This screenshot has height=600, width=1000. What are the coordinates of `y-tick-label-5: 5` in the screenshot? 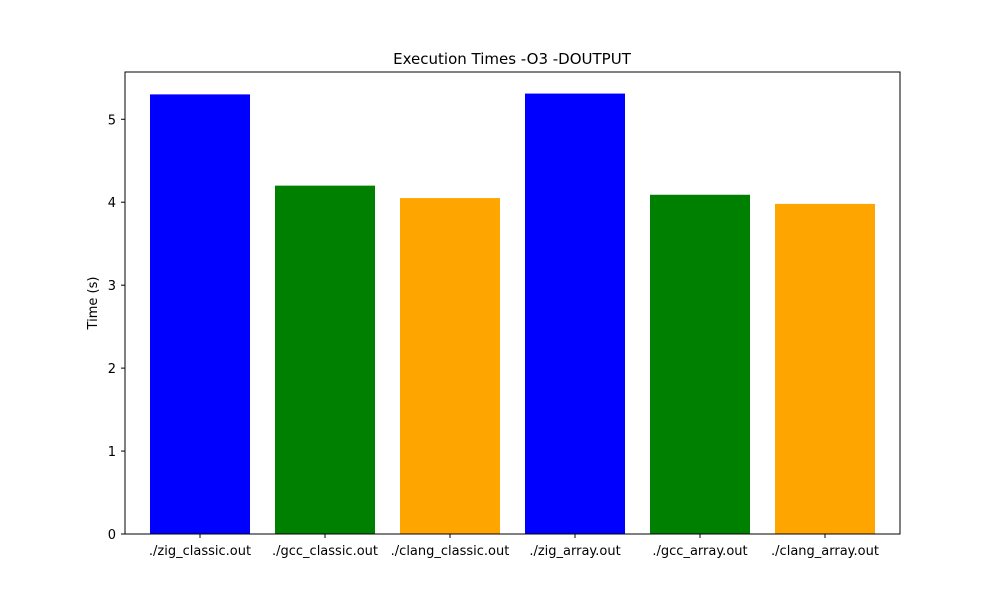 It's located at (112, 120).